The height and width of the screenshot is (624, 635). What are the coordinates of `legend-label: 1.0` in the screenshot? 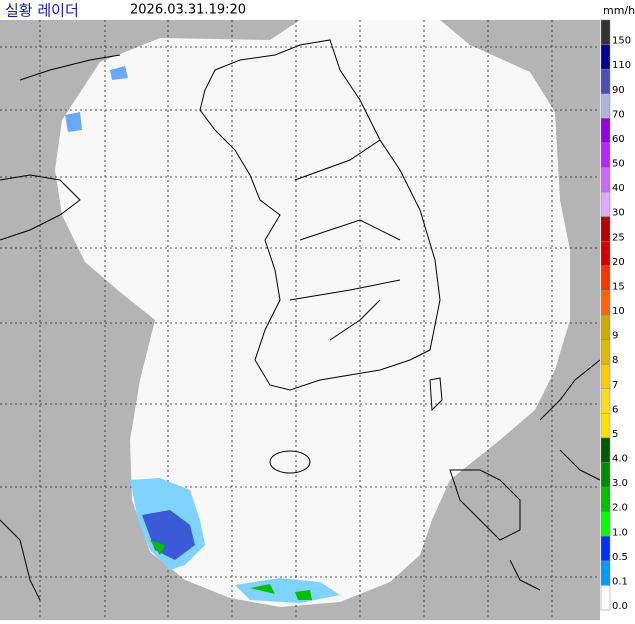 It's located at (620, 532).